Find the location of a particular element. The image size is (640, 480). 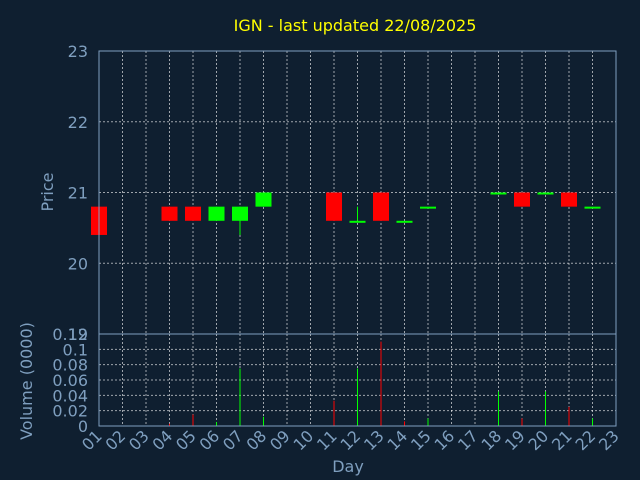

volume-tick-labels: 00.020.040.060.080.10.12 is located at coordinates (70, 380).